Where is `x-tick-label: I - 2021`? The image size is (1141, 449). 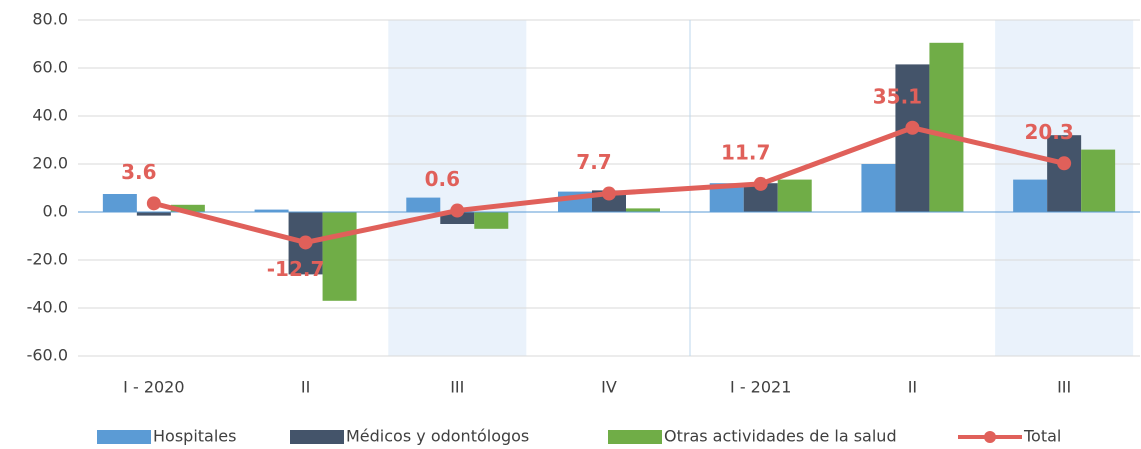
x-tick-label: I - 2021 is located at coordinates (760, 387).